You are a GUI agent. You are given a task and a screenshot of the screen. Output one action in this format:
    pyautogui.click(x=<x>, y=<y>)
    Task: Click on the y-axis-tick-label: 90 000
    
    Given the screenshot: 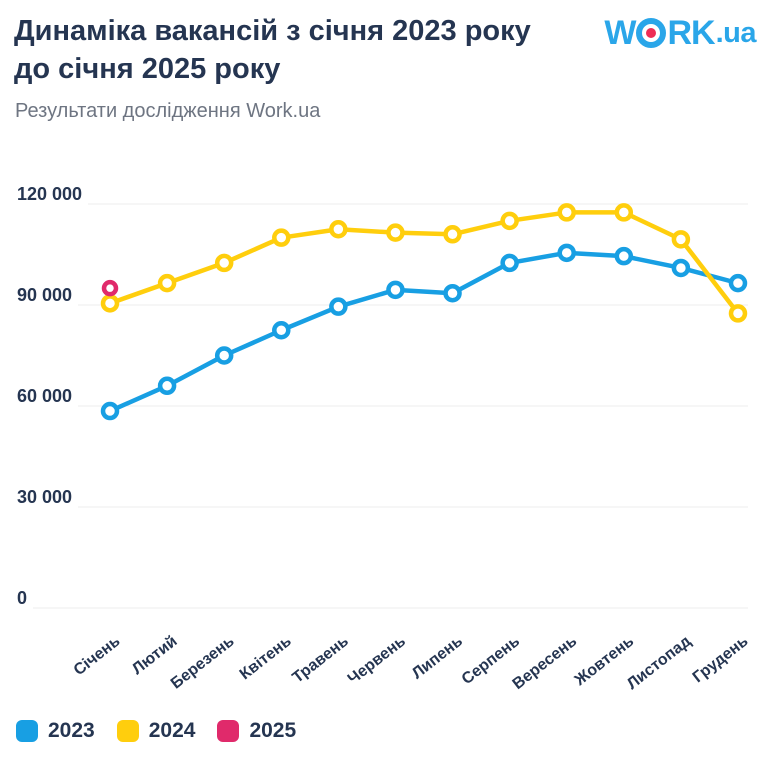 What is the action you would take?
    pyautogui.click(x=44, y=295)
    